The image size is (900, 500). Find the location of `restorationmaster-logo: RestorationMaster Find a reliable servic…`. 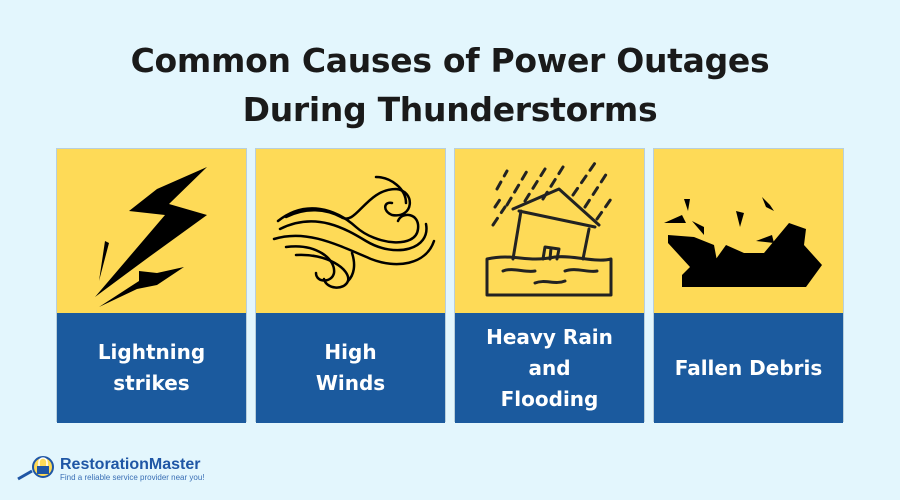

restorationmaster-logo: RestorationMaster Find a reliable servic… is located at coordinates (110, 469).